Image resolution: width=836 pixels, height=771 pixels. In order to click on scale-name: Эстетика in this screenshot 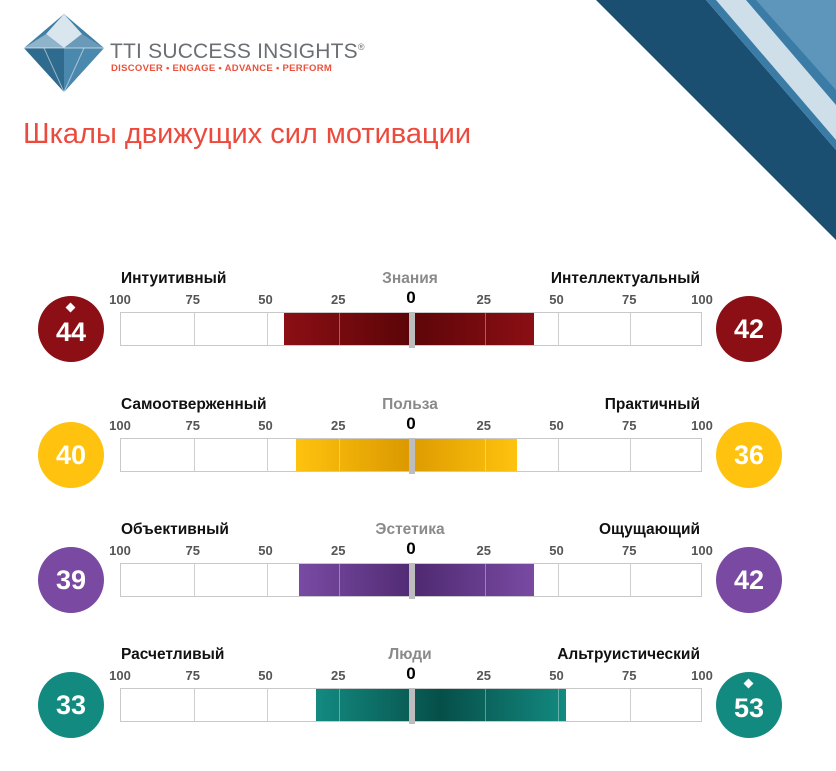, I will do `click(410, 529)`.